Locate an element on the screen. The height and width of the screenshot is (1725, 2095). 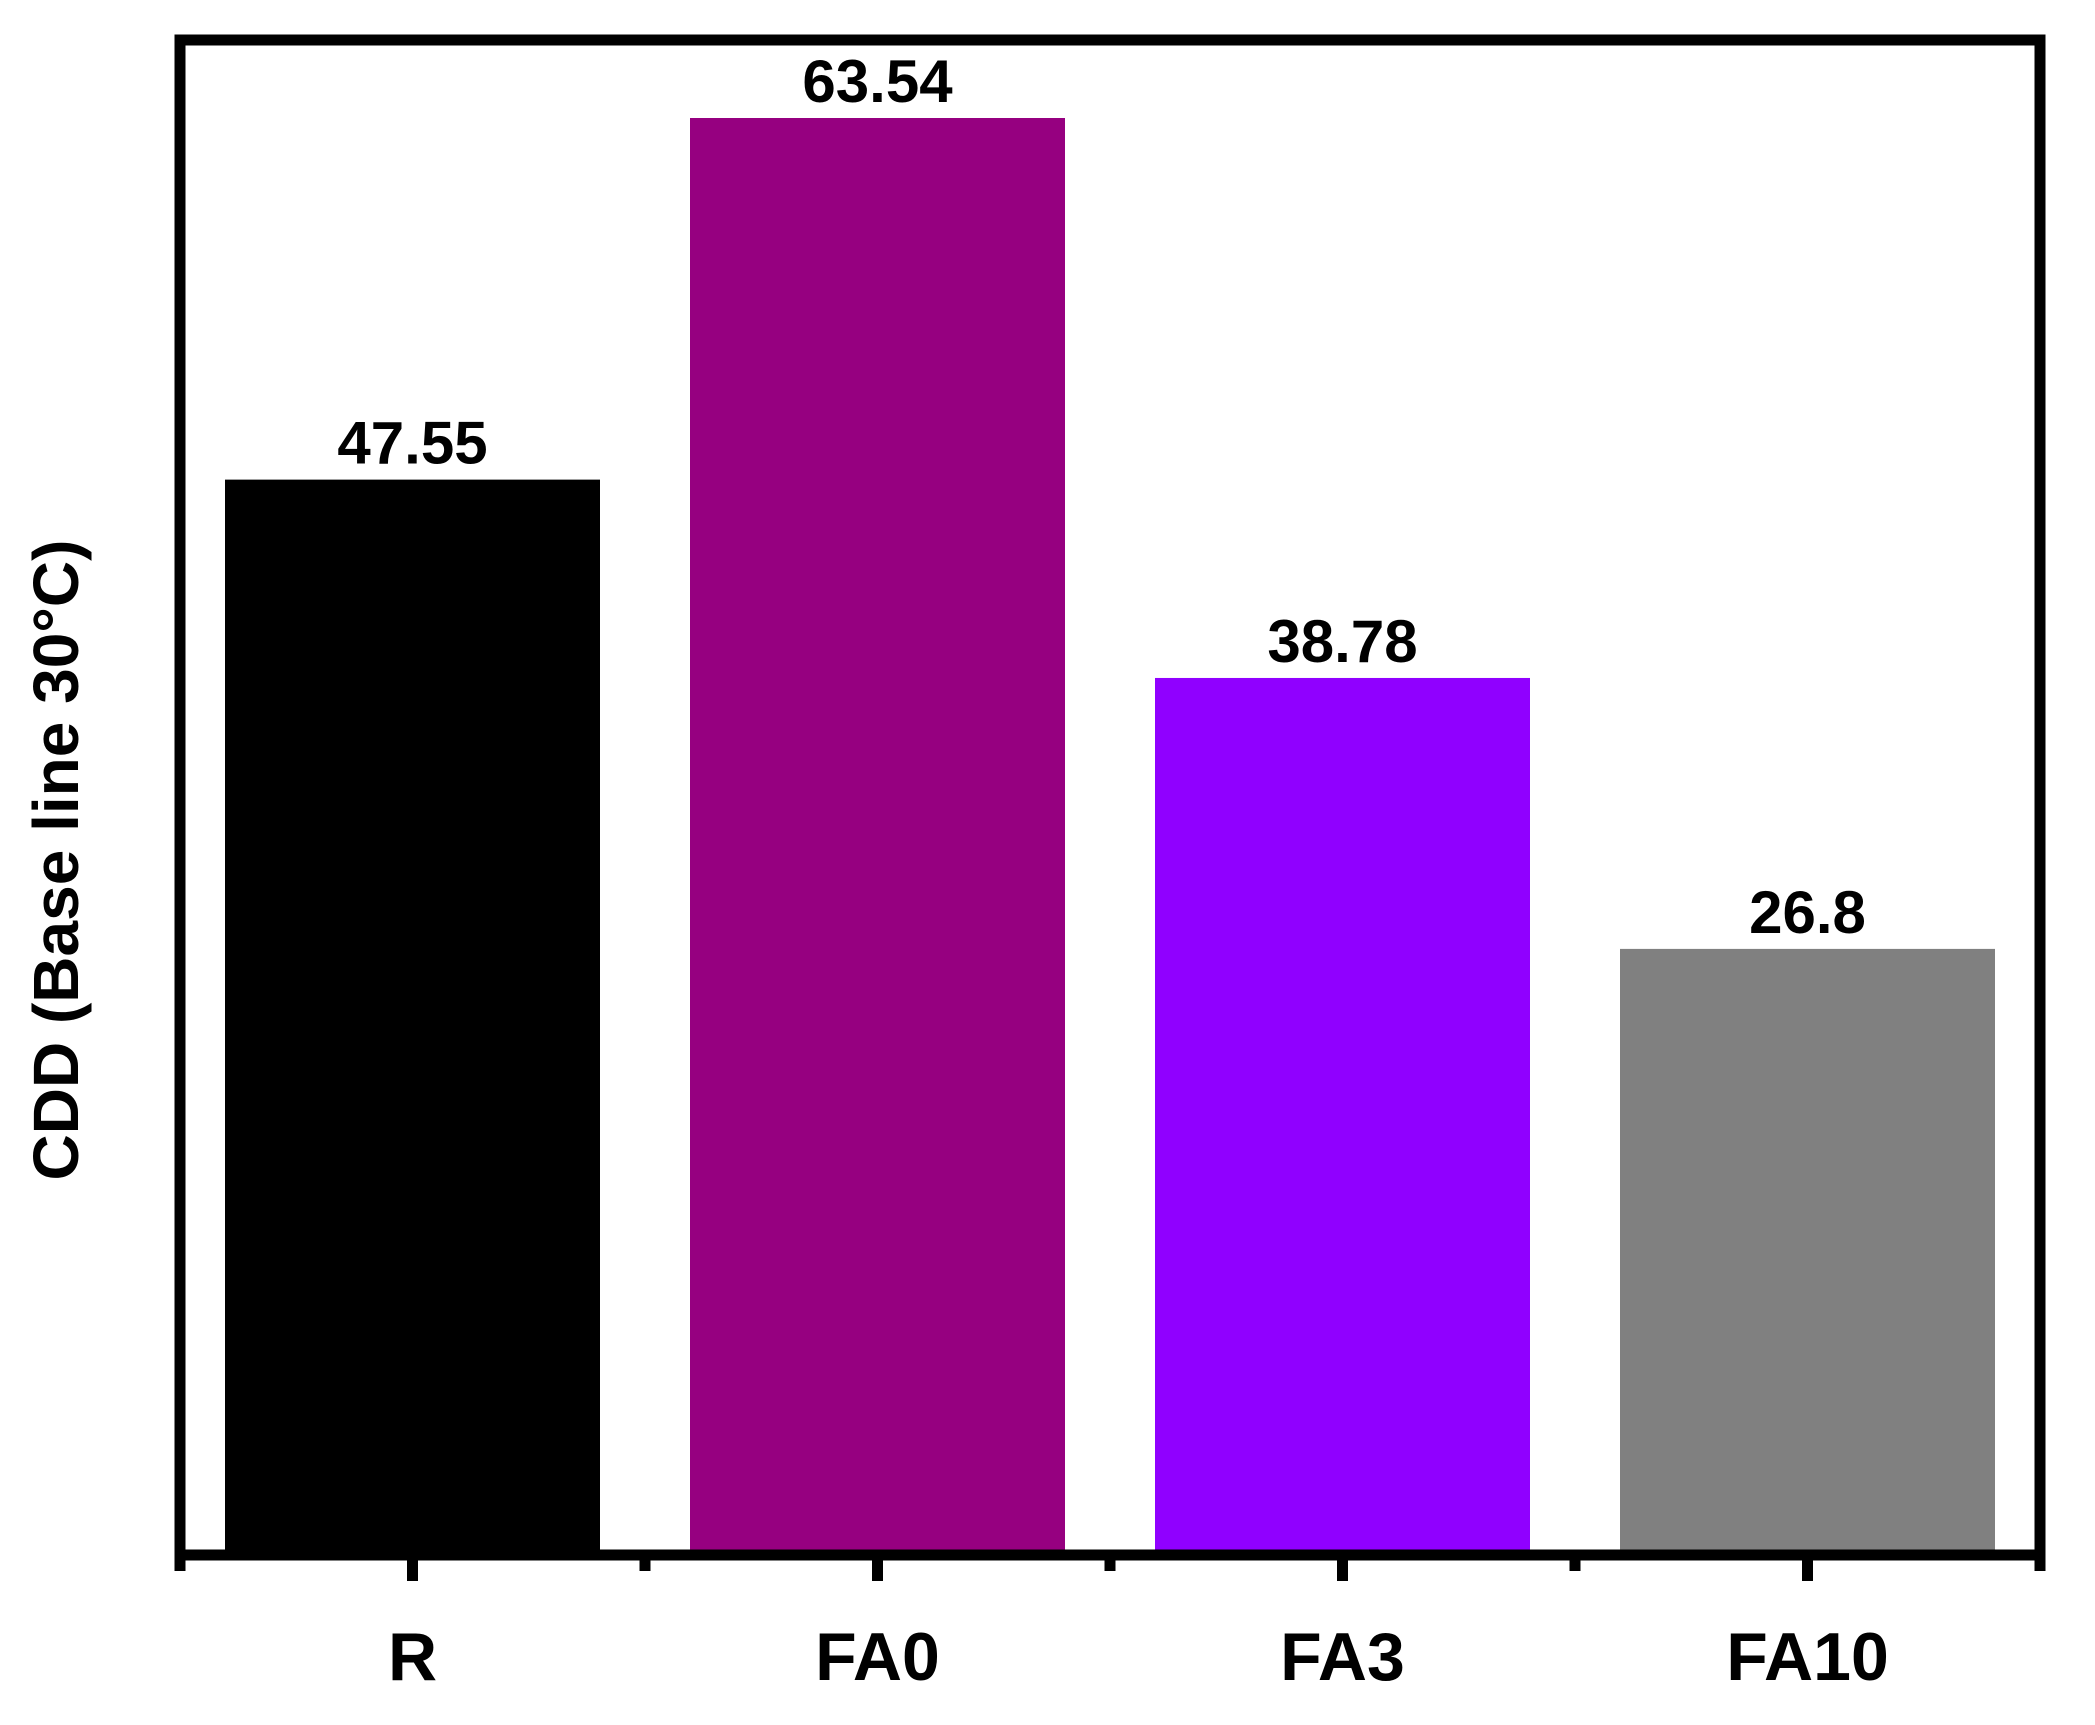
value-label-fa0: 63.54 is located at coordinates (877, 81).